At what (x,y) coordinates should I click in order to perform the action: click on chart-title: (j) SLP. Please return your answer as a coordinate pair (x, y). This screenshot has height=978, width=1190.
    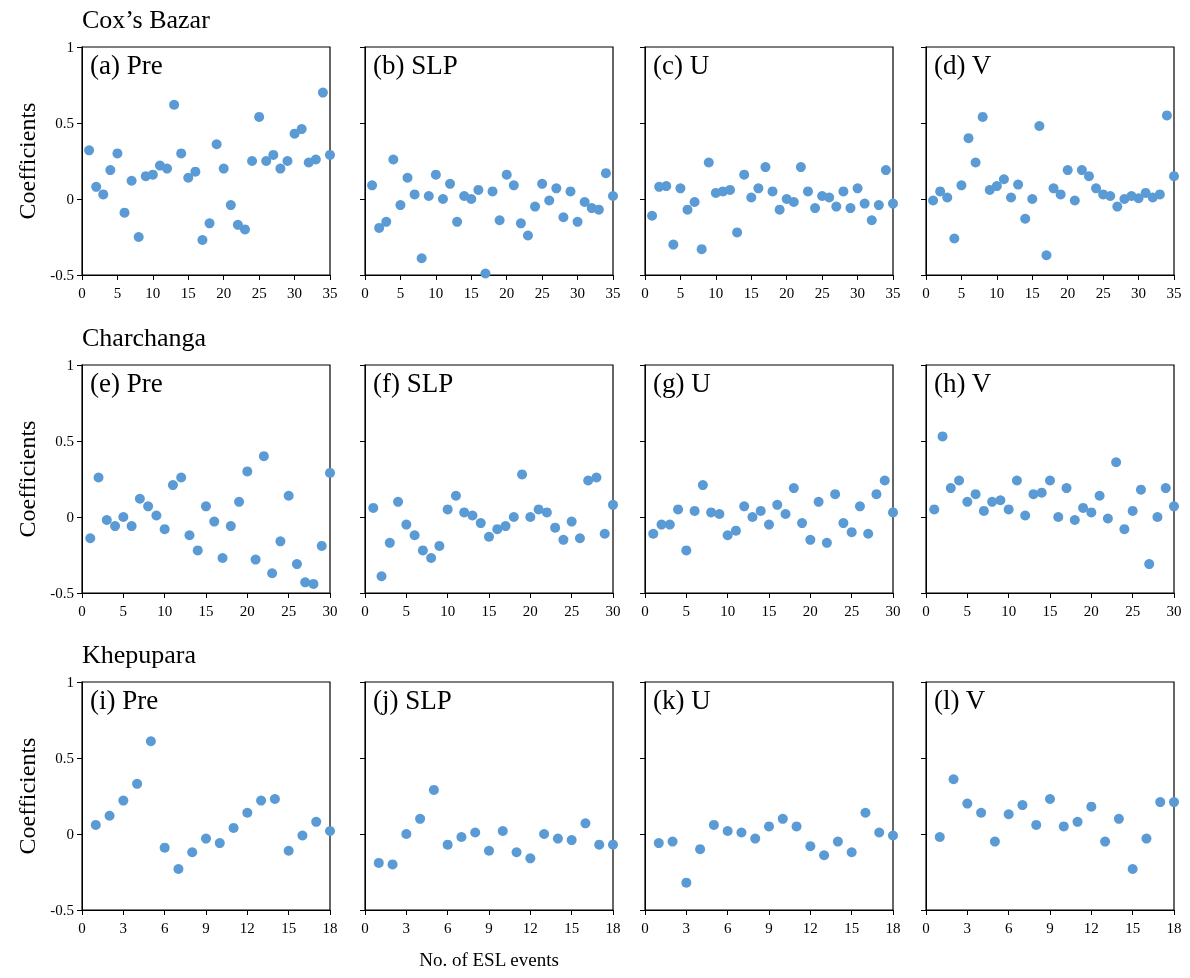
    Looking at the image, I should click on (412, 699).